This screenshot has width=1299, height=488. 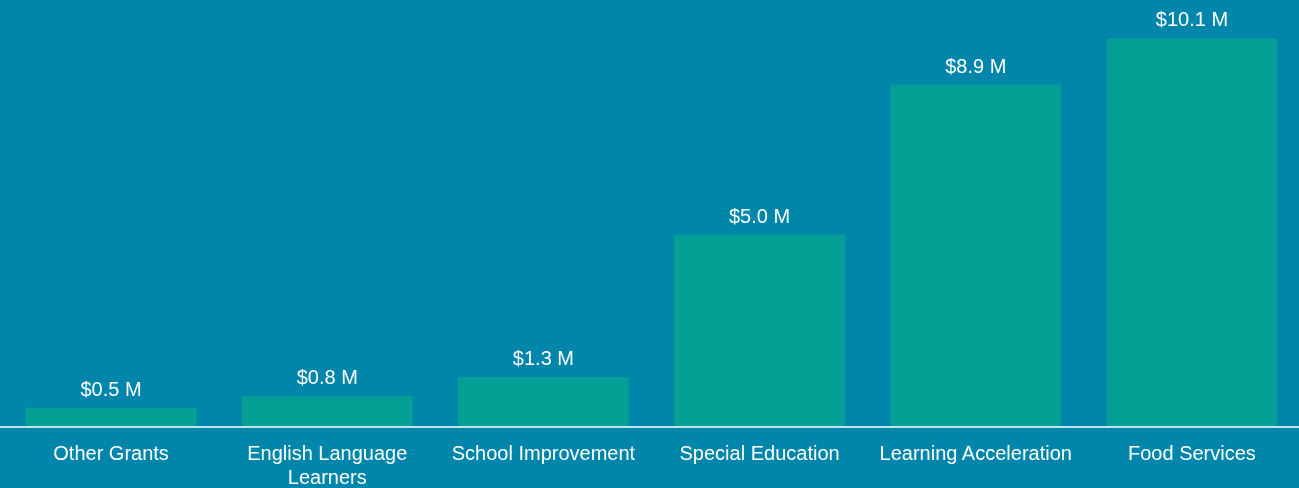 I want to click on data-label: $0.8 M, so click(x=327, y=377).